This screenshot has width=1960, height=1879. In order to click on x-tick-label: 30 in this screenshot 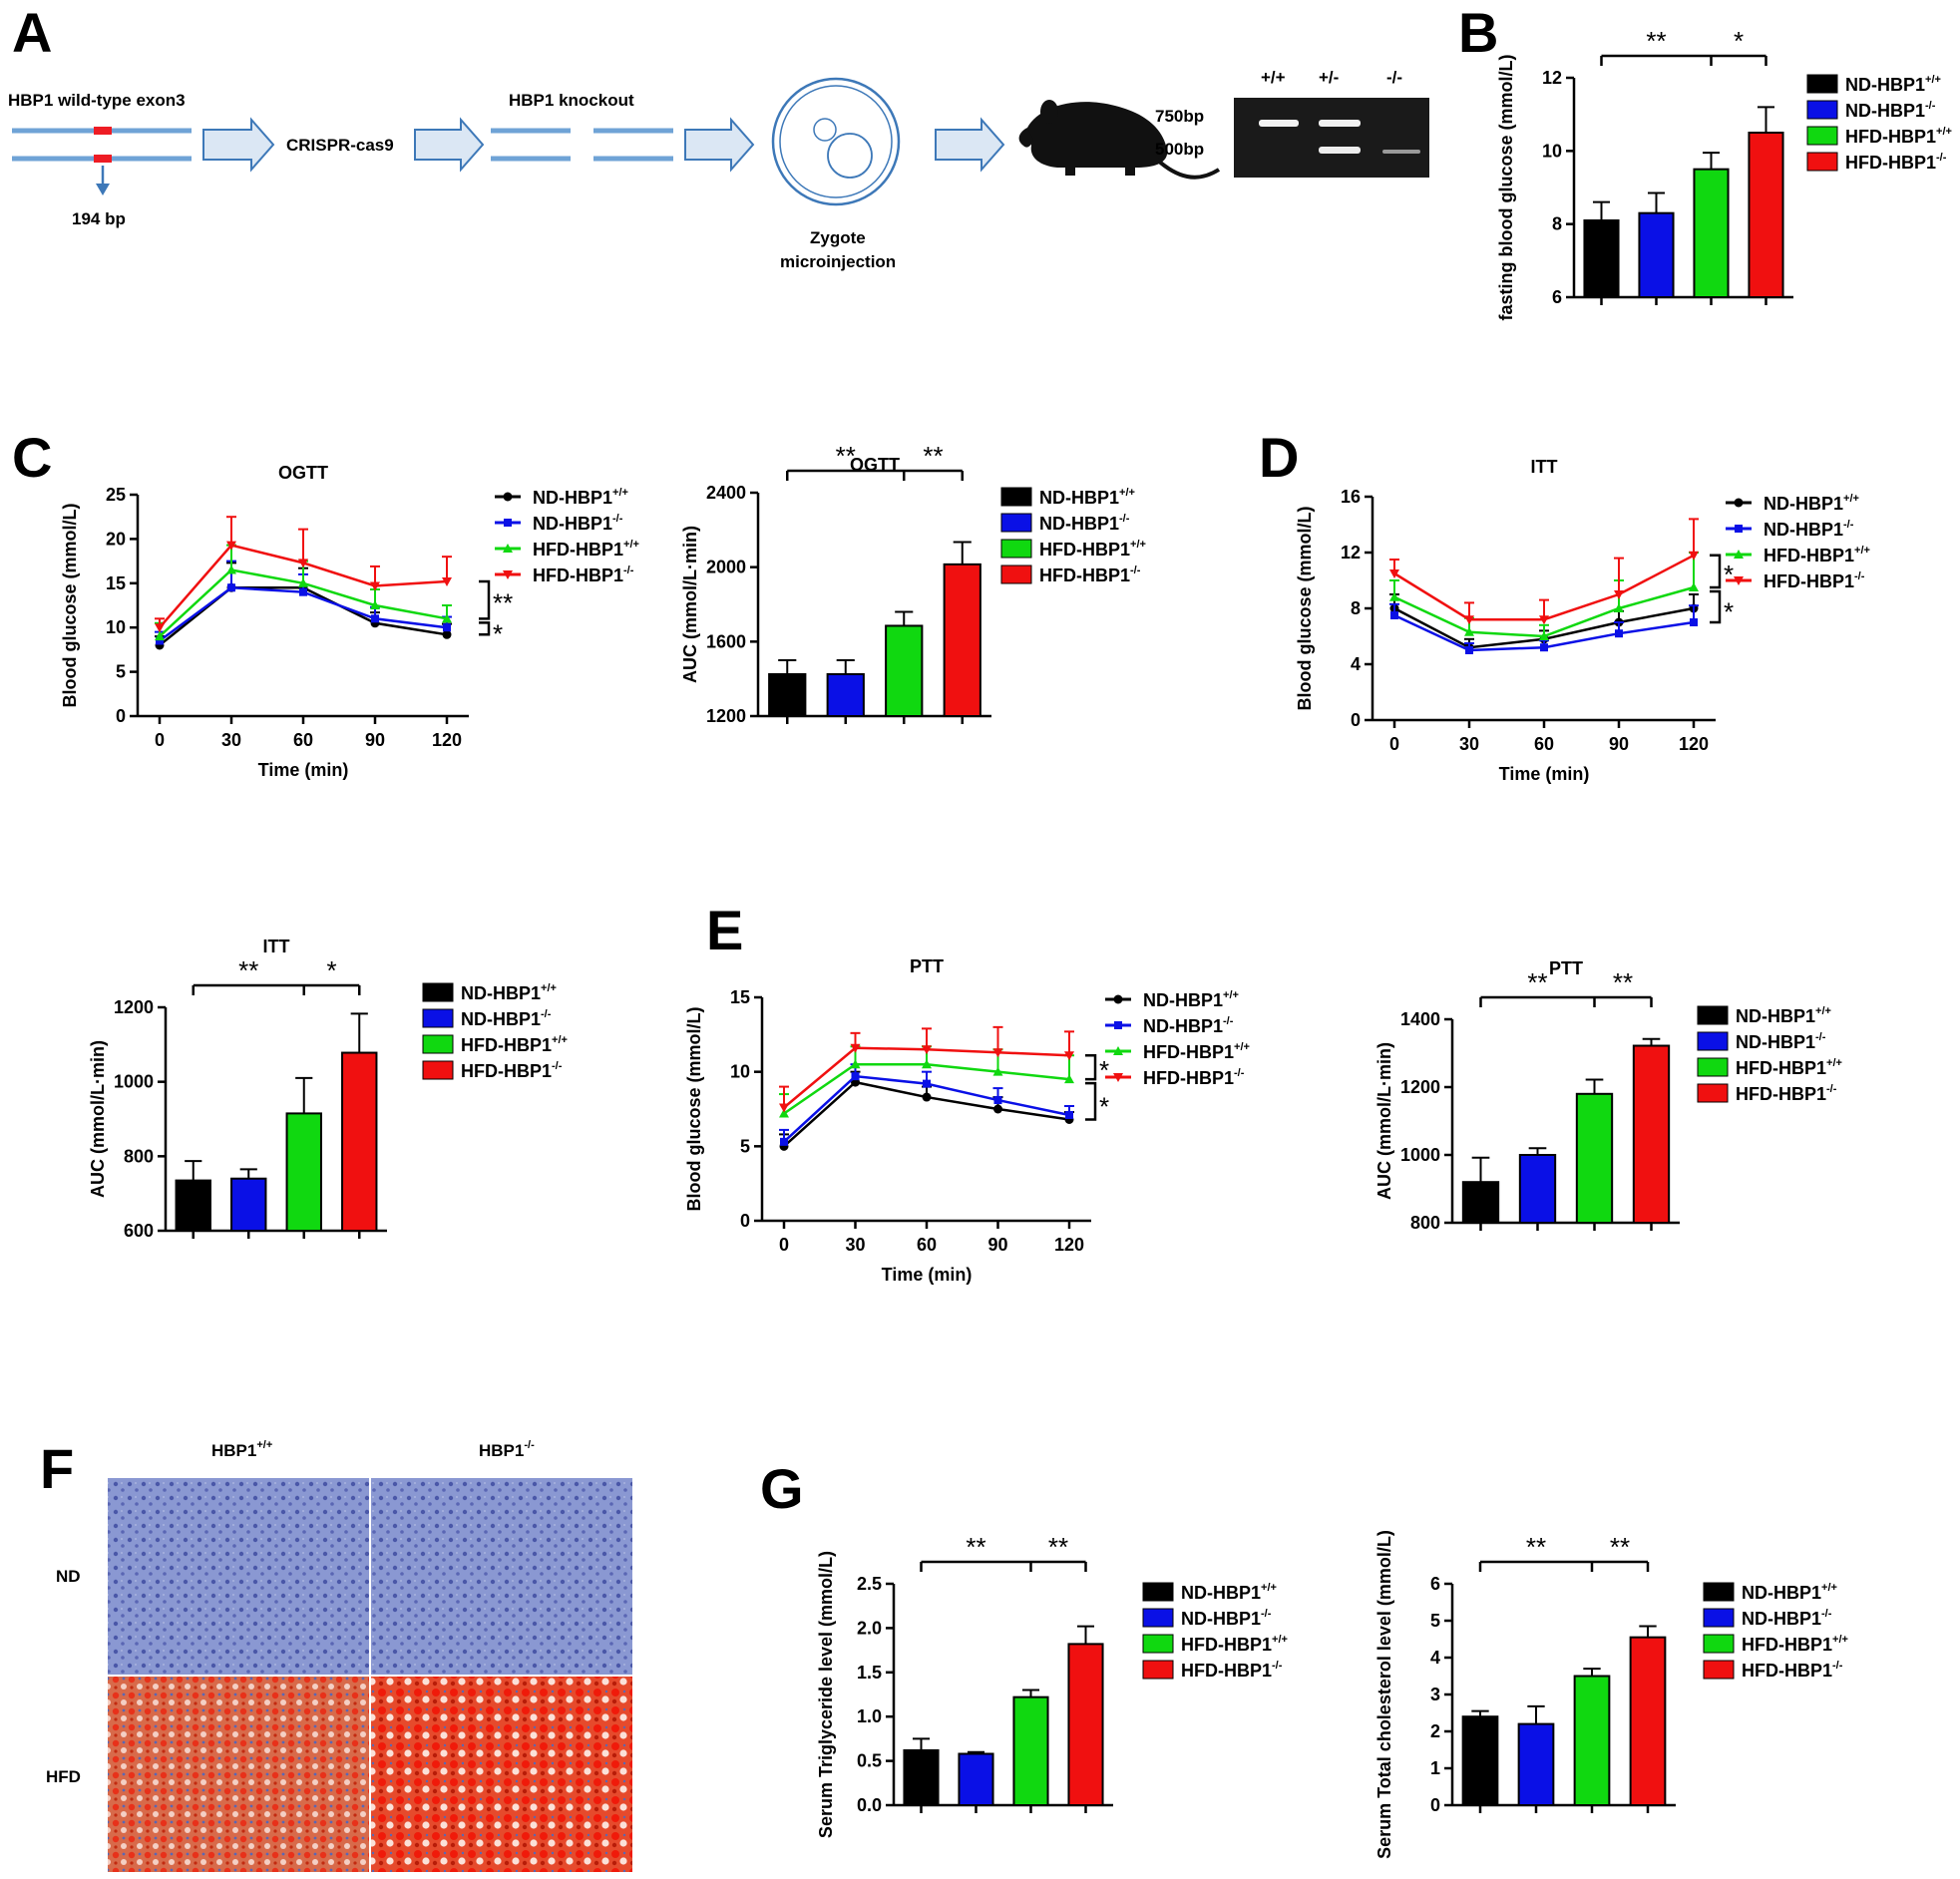, I will do `click(231, 740)`.